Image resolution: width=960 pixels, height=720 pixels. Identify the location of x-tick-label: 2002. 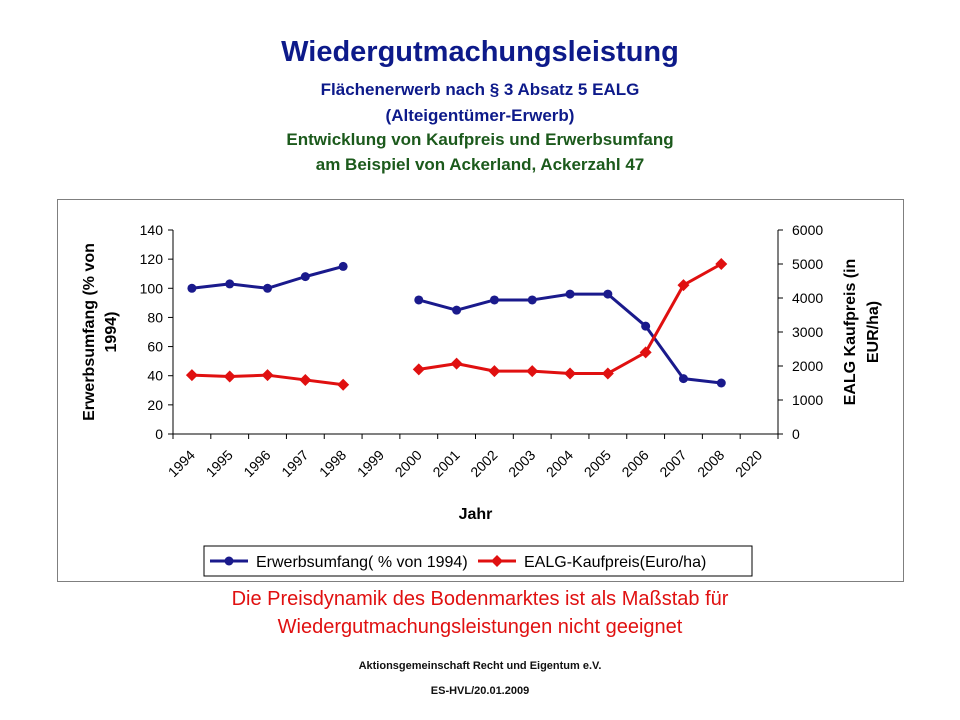
(483, 463).